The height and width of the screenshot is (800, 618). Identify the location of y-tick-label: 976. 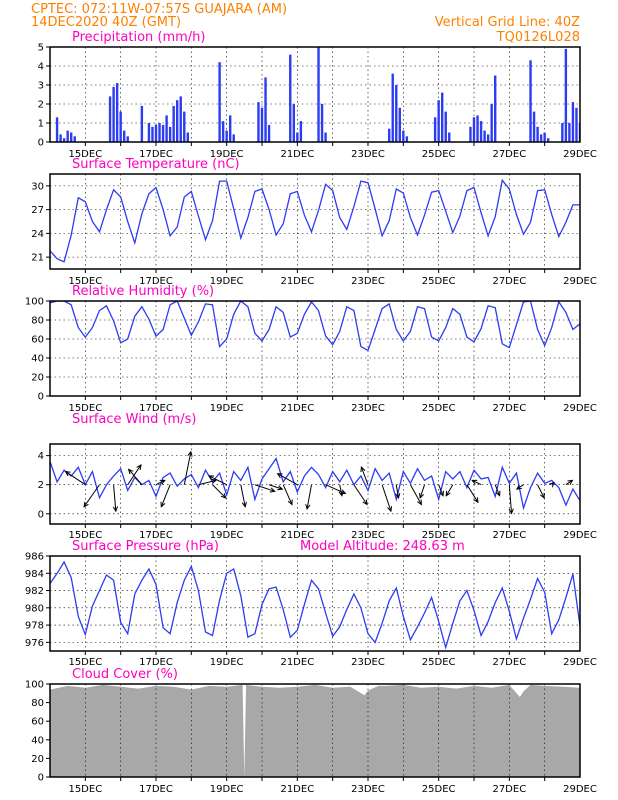
(34, 643).